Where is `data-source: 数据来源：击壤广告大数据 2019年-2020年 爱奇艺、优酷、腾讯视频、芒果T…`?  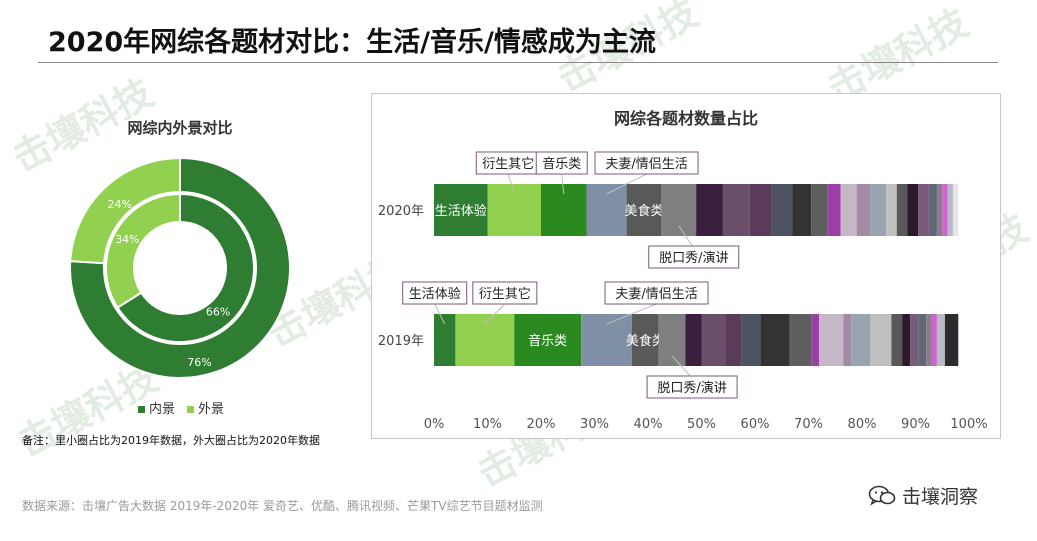
data-source: 数据来源：击壤广告大数据 2019年-2020年 爱奇艺、优酷、腾讯视频、芒果T… is located at coordinates (282, 506).